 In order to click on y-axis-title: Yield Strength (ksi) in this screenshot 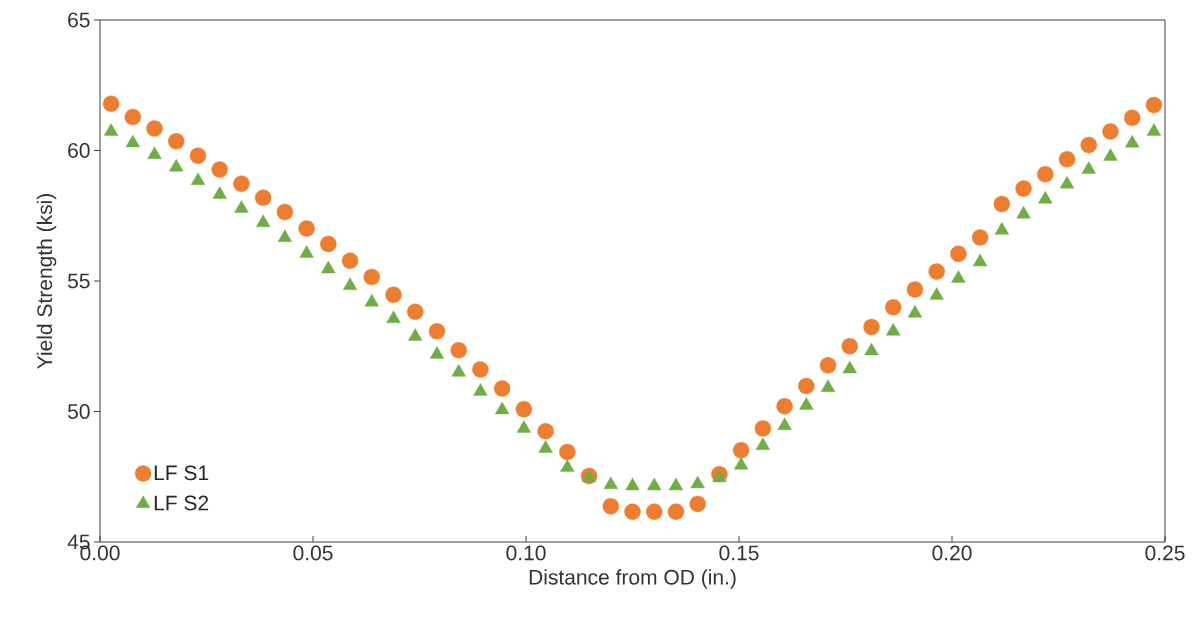, I will do `click(46, 281)`.